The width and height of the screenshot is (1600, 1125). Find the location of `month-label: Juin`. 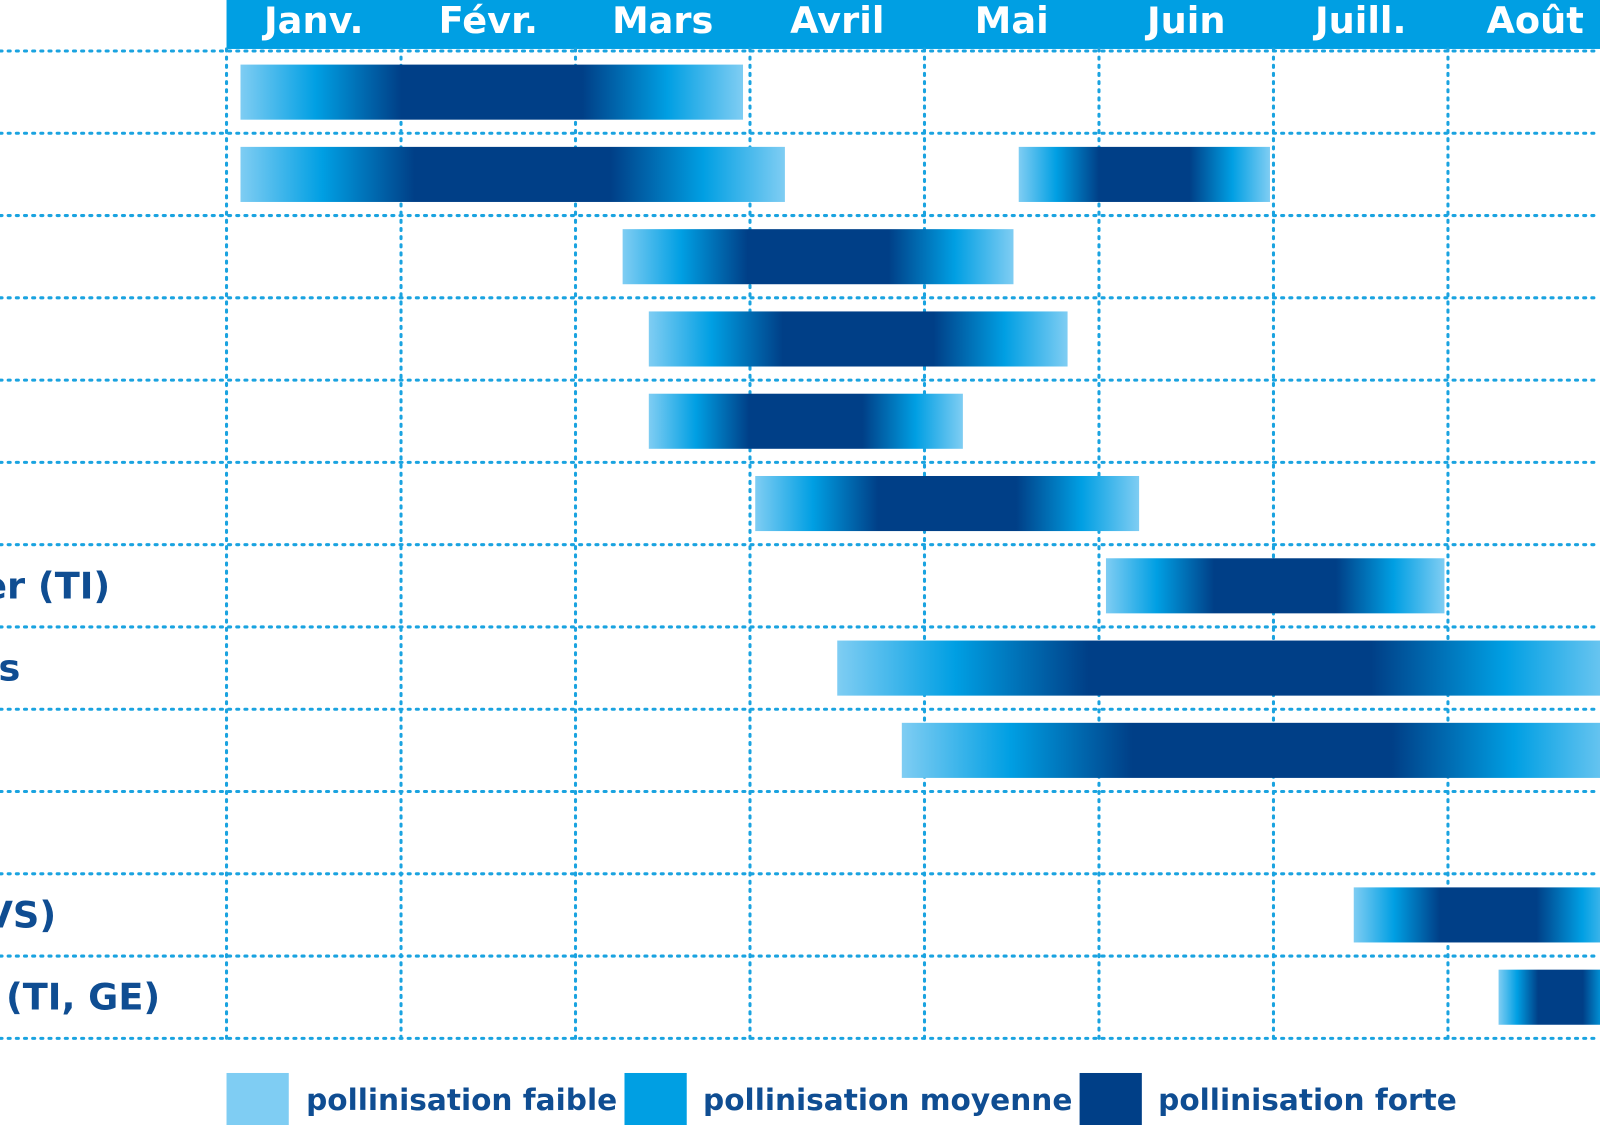

month-label: Juin is located at coordinates (1185, 21).